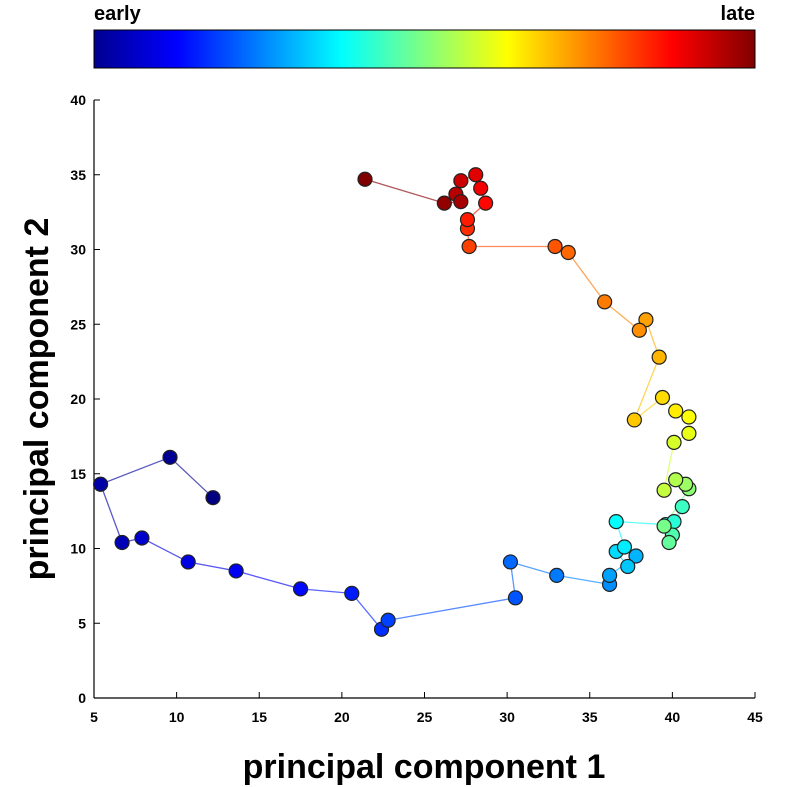 This screenshot has width=792, height=787. What do you see at coordinates (94, 717) in the screenshot?
I see `x-tick-label: 5` at bounding box center [94, 717].